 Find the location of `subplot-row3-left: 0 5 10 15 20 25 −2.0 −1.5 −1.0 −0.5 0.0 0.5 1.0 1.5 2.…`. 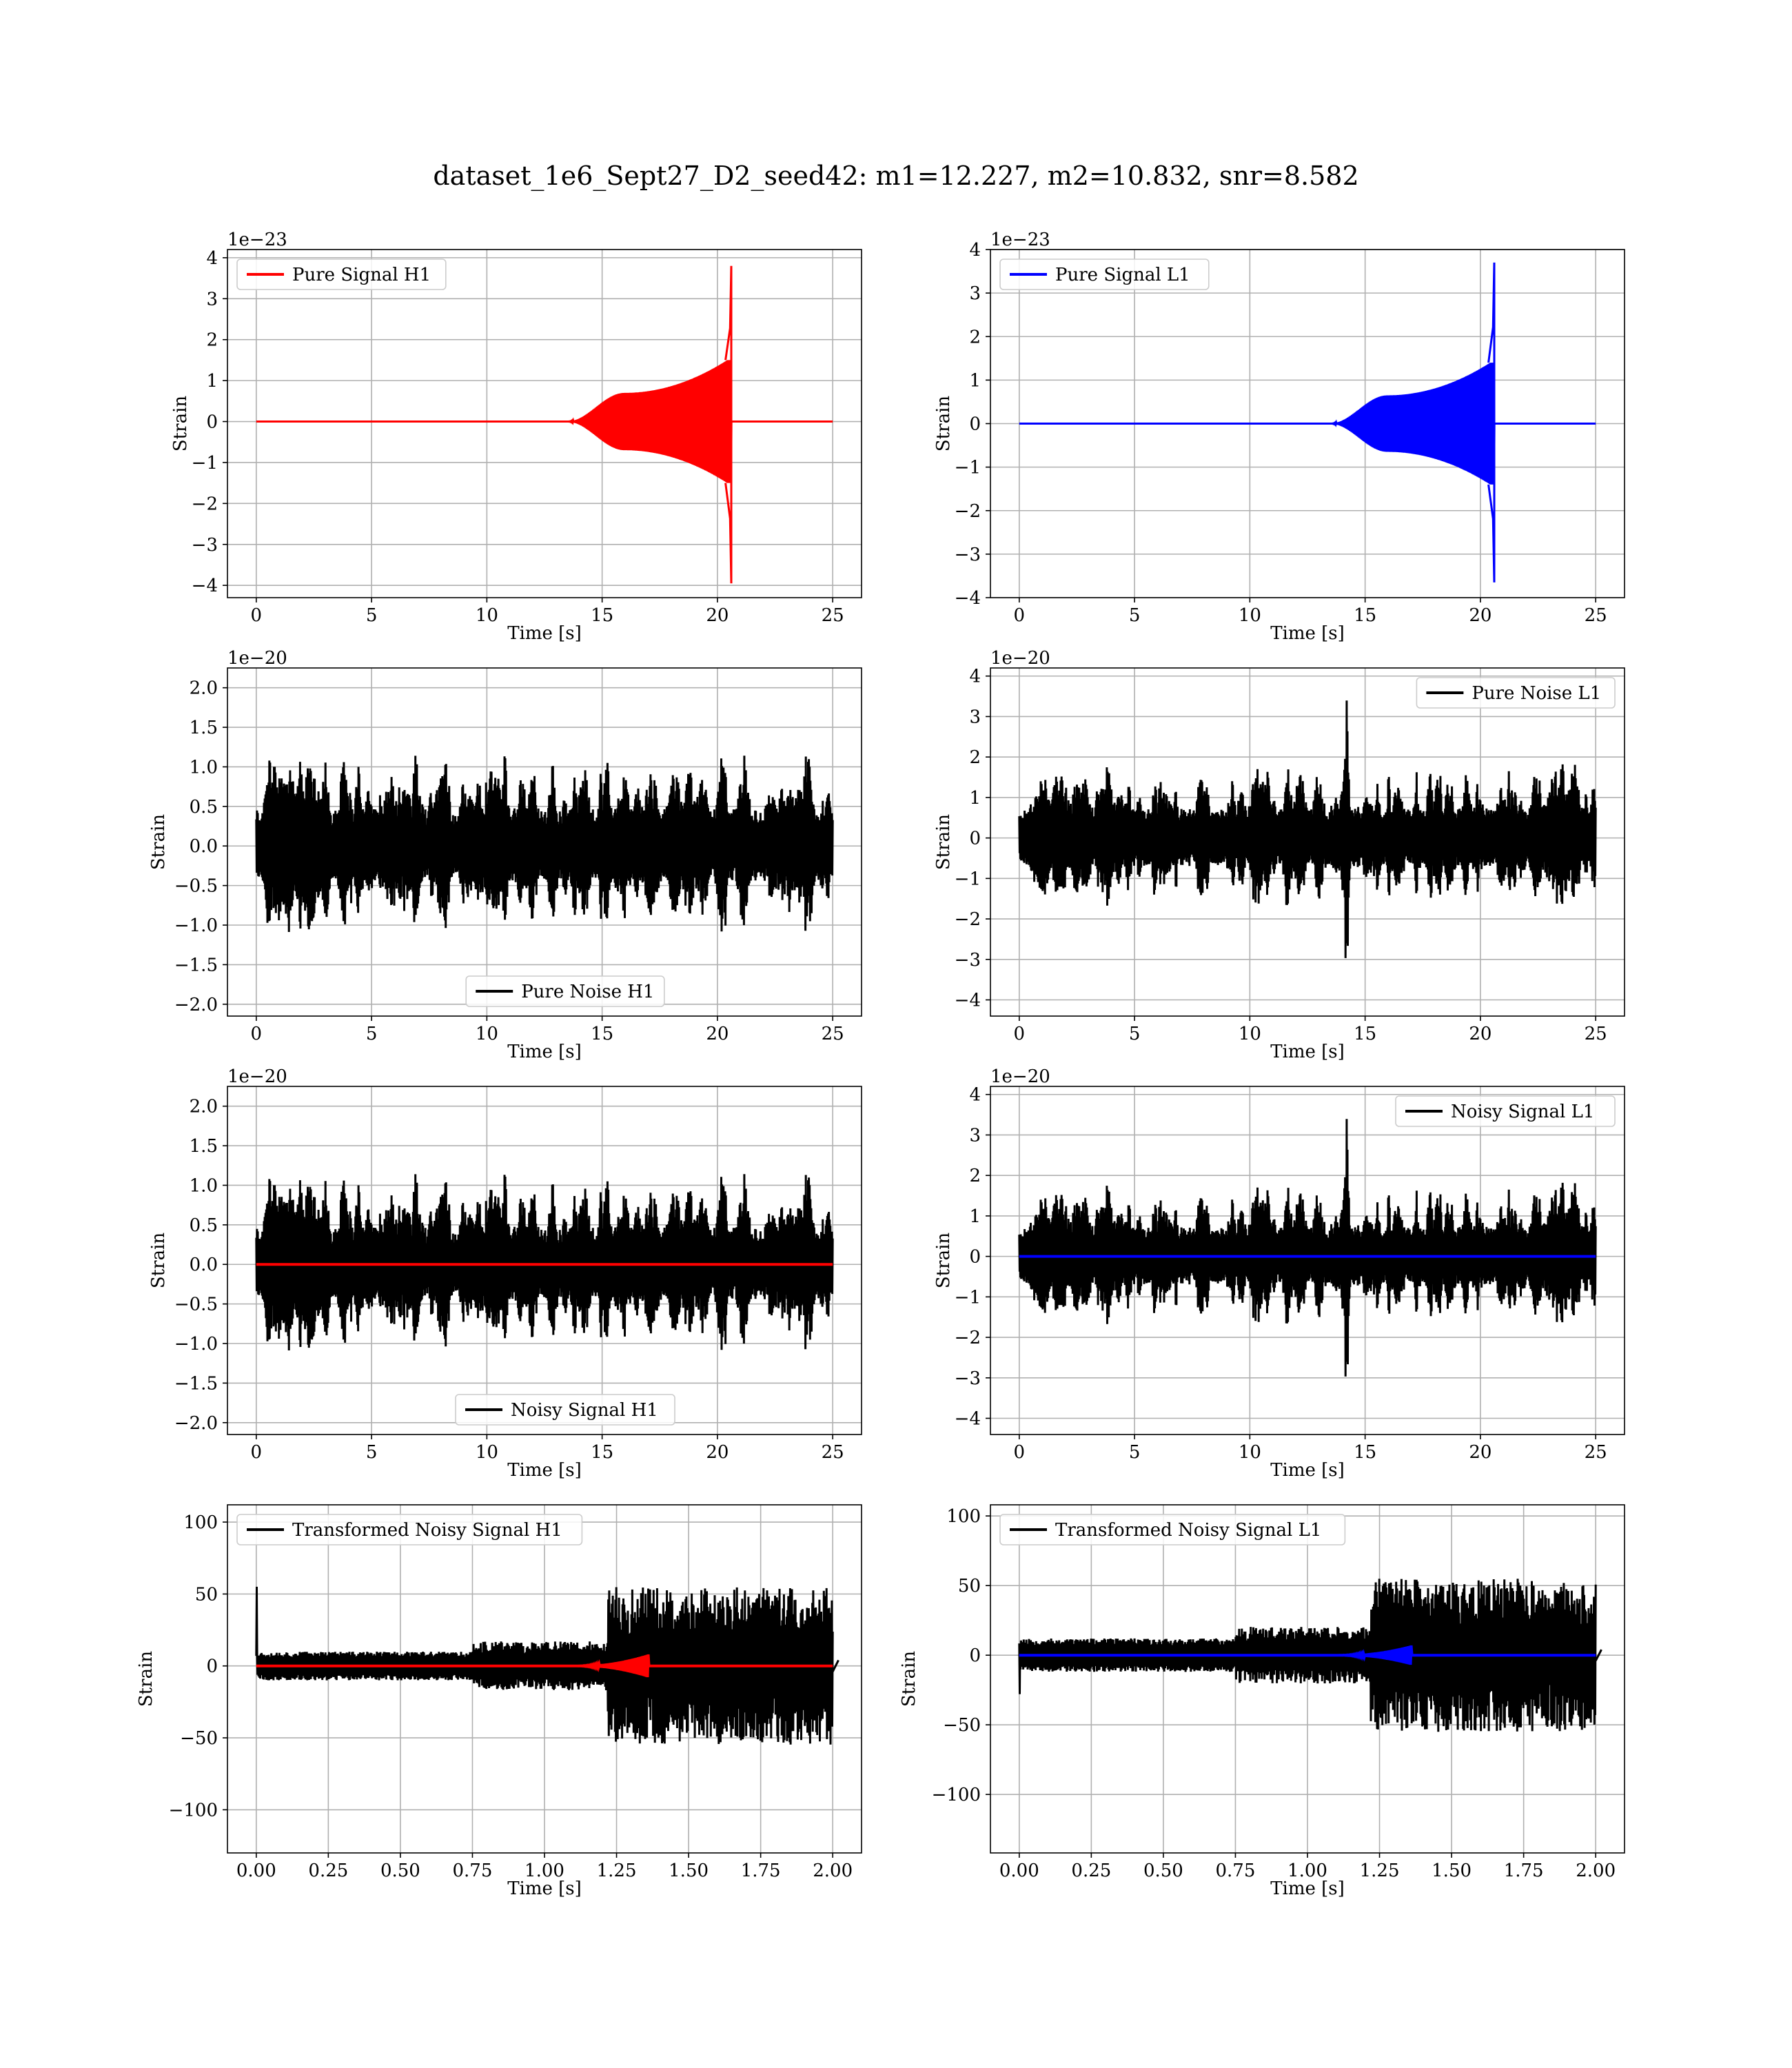

subplot-row3-left: 0 5 10 15 20 25 −2.0 −1.5 −1.0 −0.5 0.0 0.5 1.0 1.5 2.… is located at coordinates (505, 1273).